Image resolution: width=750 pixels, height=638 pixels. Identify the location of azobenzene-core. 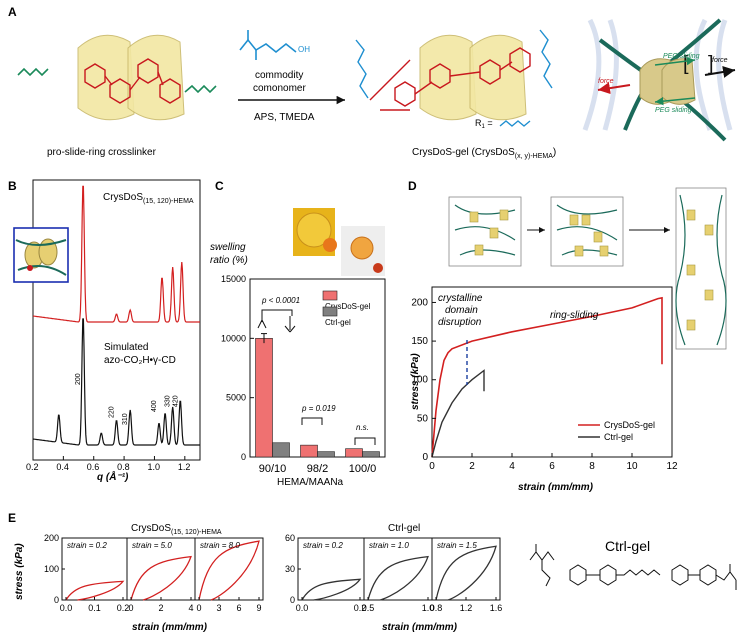
(132, 81).